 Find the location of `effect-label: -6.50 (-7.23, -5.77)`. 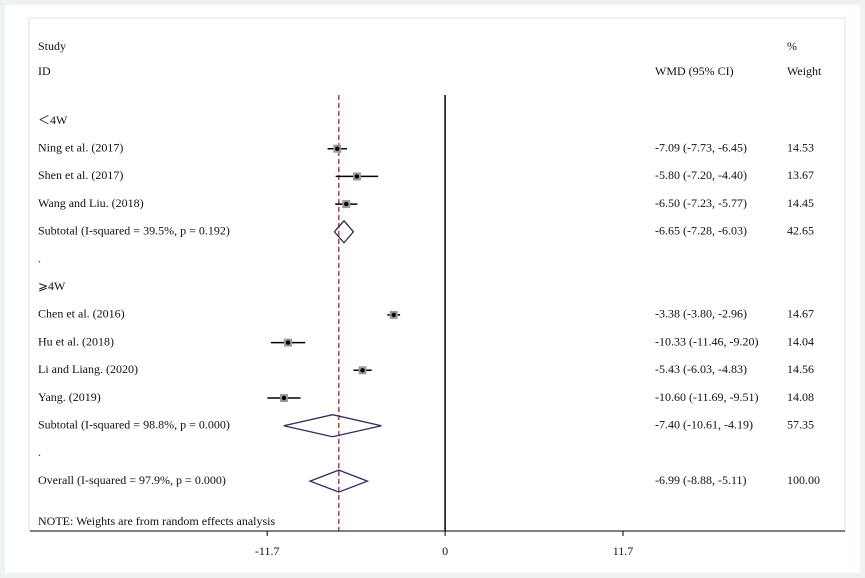

effect-label: -6.50 (-7.23, -5.77) is located at coordinates (701, 203).